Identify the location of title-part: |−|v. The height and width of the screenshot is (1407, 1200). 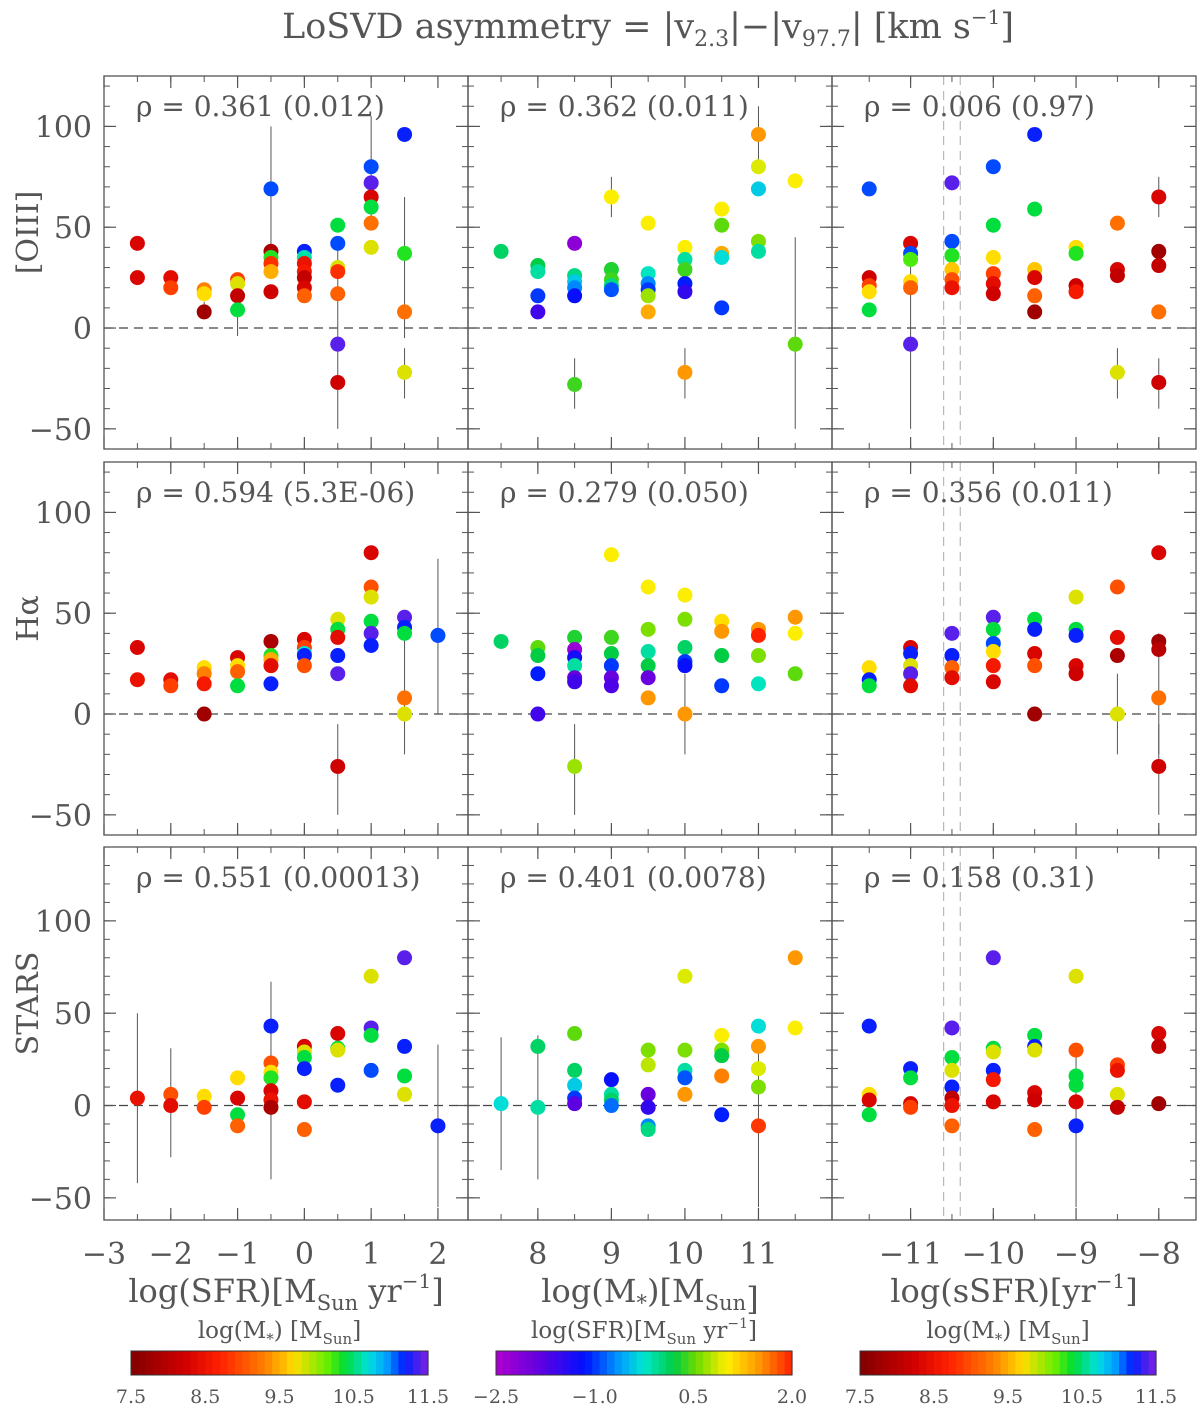
(765, 27).